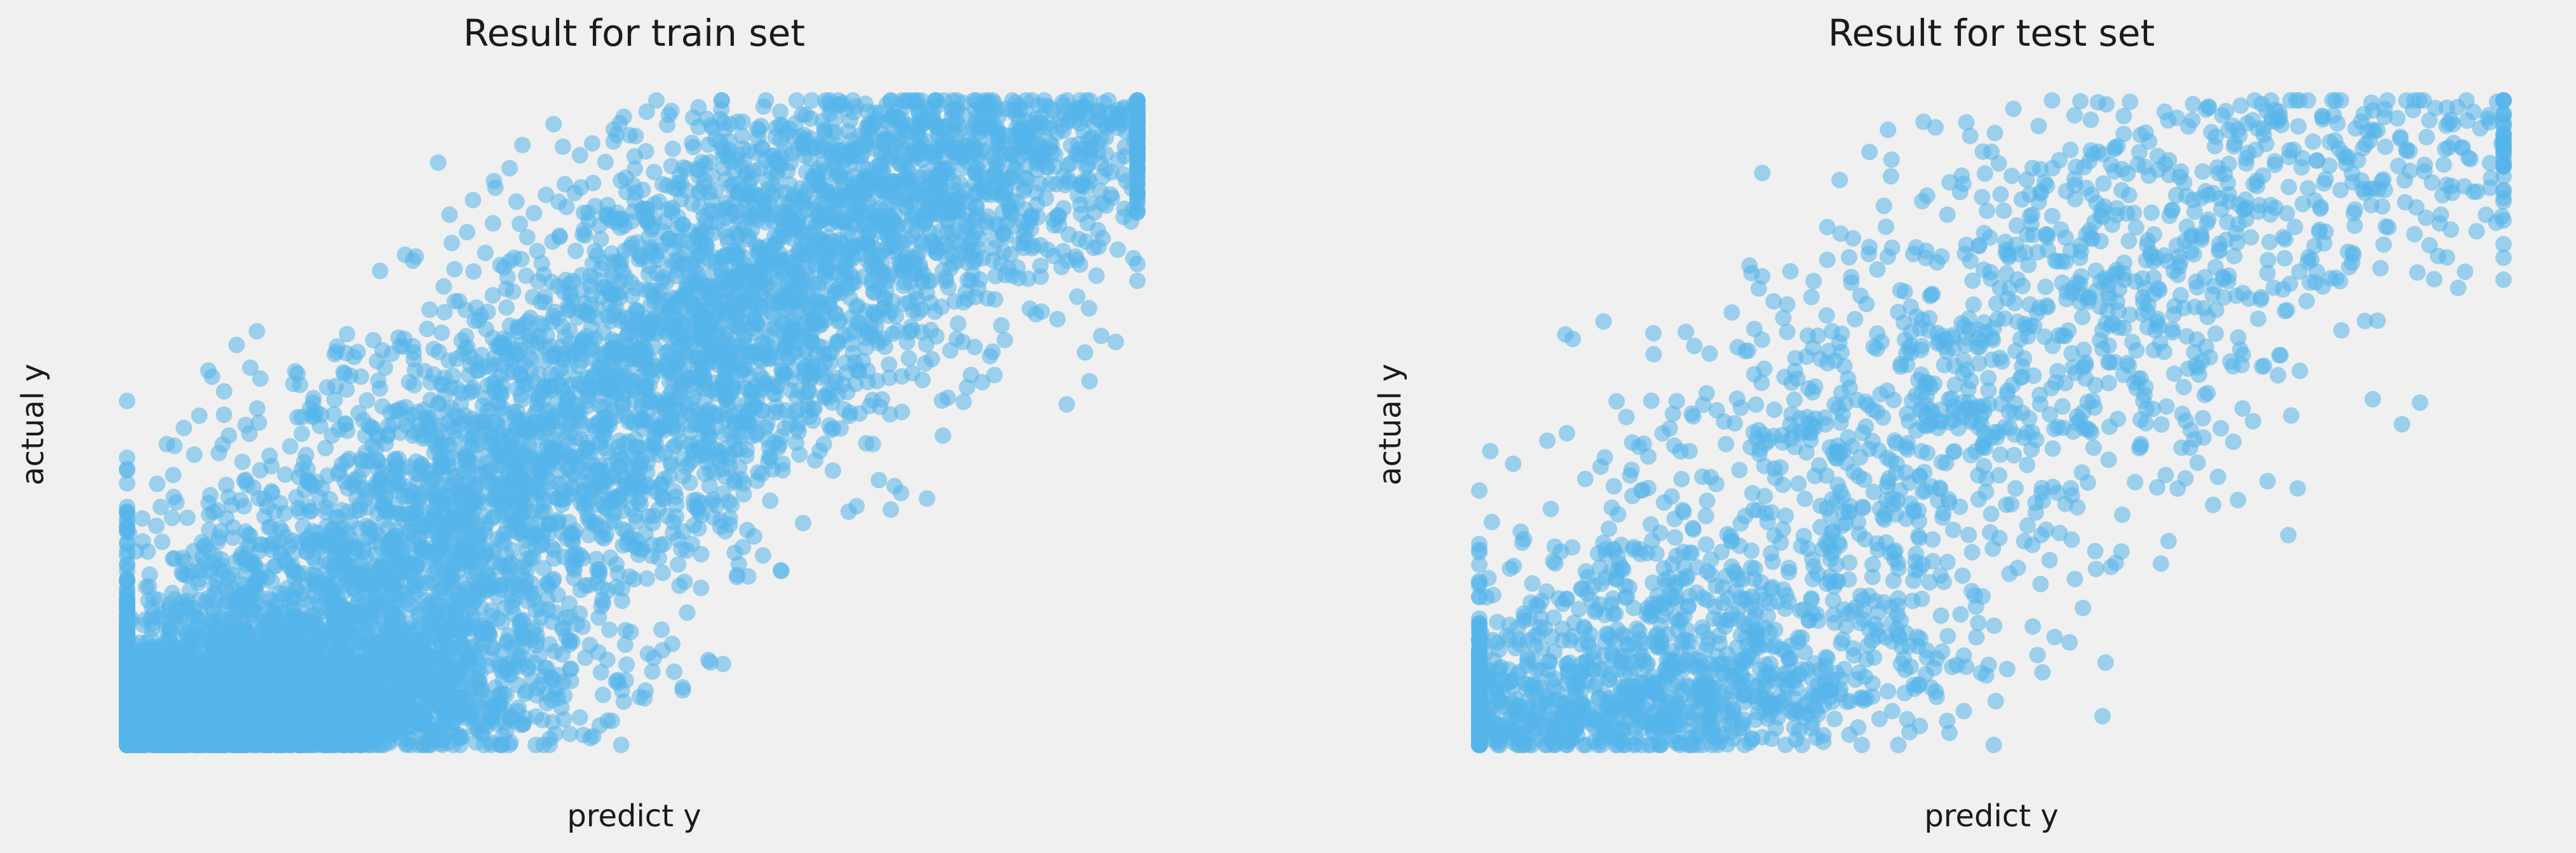 This screenshot has height=853, width=2576. What do you see at coordinates (634, 33) in the screenshot?
I see `train-chart-title: Result for train set` at bounding box center [634, 33].